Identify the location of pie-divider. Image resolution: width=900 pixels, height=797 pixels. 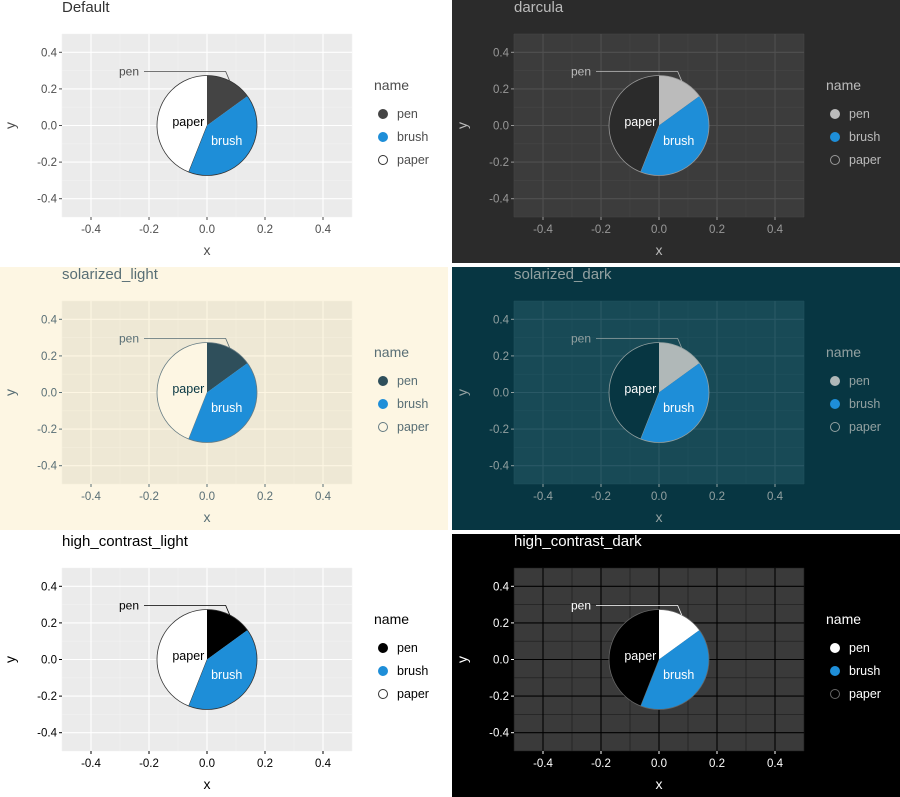
(198, 149).